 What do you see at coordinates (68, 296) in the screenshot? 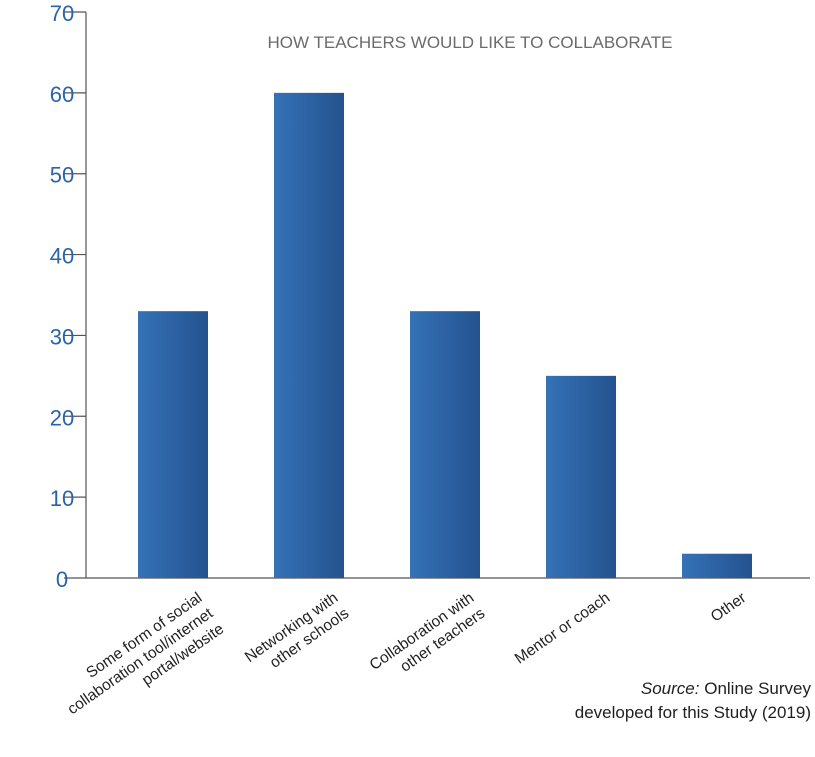
I see `y-axis: 0 10 20 30 40 50 60 70` at bounding box center [68, 296].